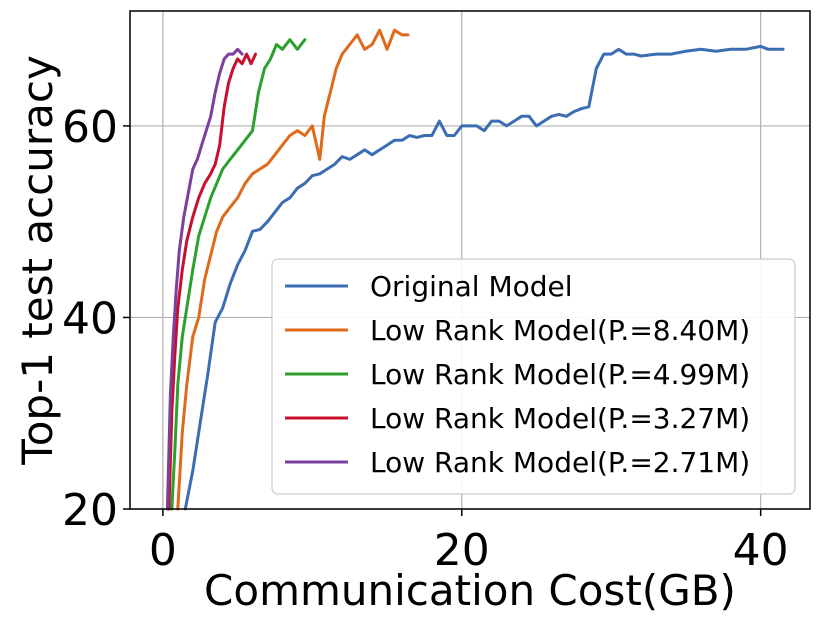  Describe the element at coordinates (560, 462) in the screenshot. I see `legend-label-2-71m: Low Rank Model(P.=2.71M)` at that location.